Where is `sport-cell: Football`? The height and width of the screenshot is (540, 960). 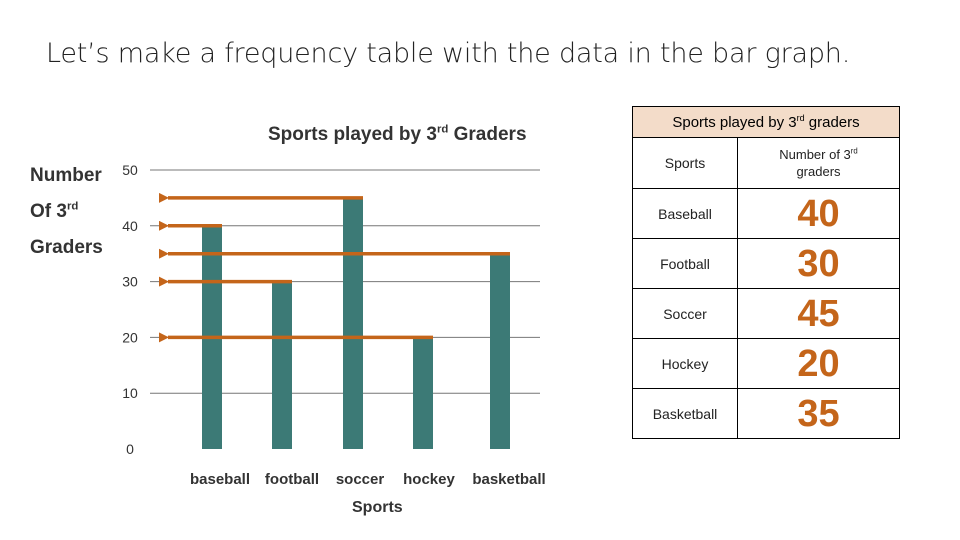 sport-cell: Football is located at coordinates (685, 263).